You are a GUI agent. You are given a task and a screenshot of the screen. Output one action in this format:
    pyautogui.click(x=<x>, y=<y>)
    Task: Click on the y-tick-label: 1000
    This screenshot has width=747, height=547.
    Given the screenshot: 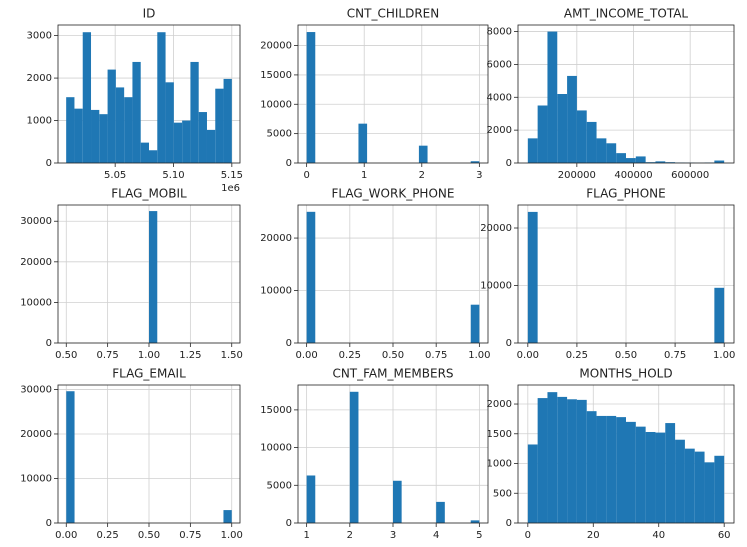 What is the action you would take?
    pyautogui.click(x=499, y=464)
    